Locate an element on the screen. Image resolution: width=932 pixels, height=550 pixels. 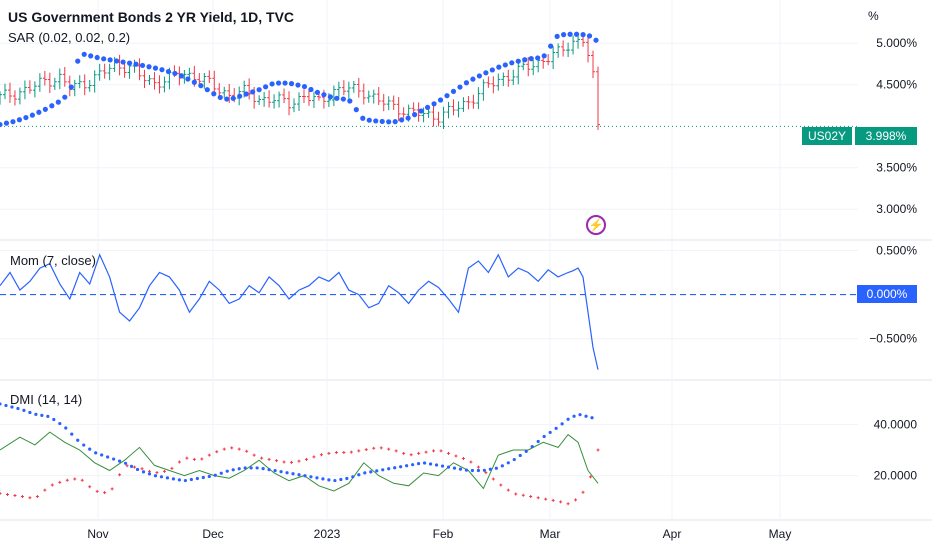
mom-indicator-label: Mom (7, close) is located at coordinates (53, 260).